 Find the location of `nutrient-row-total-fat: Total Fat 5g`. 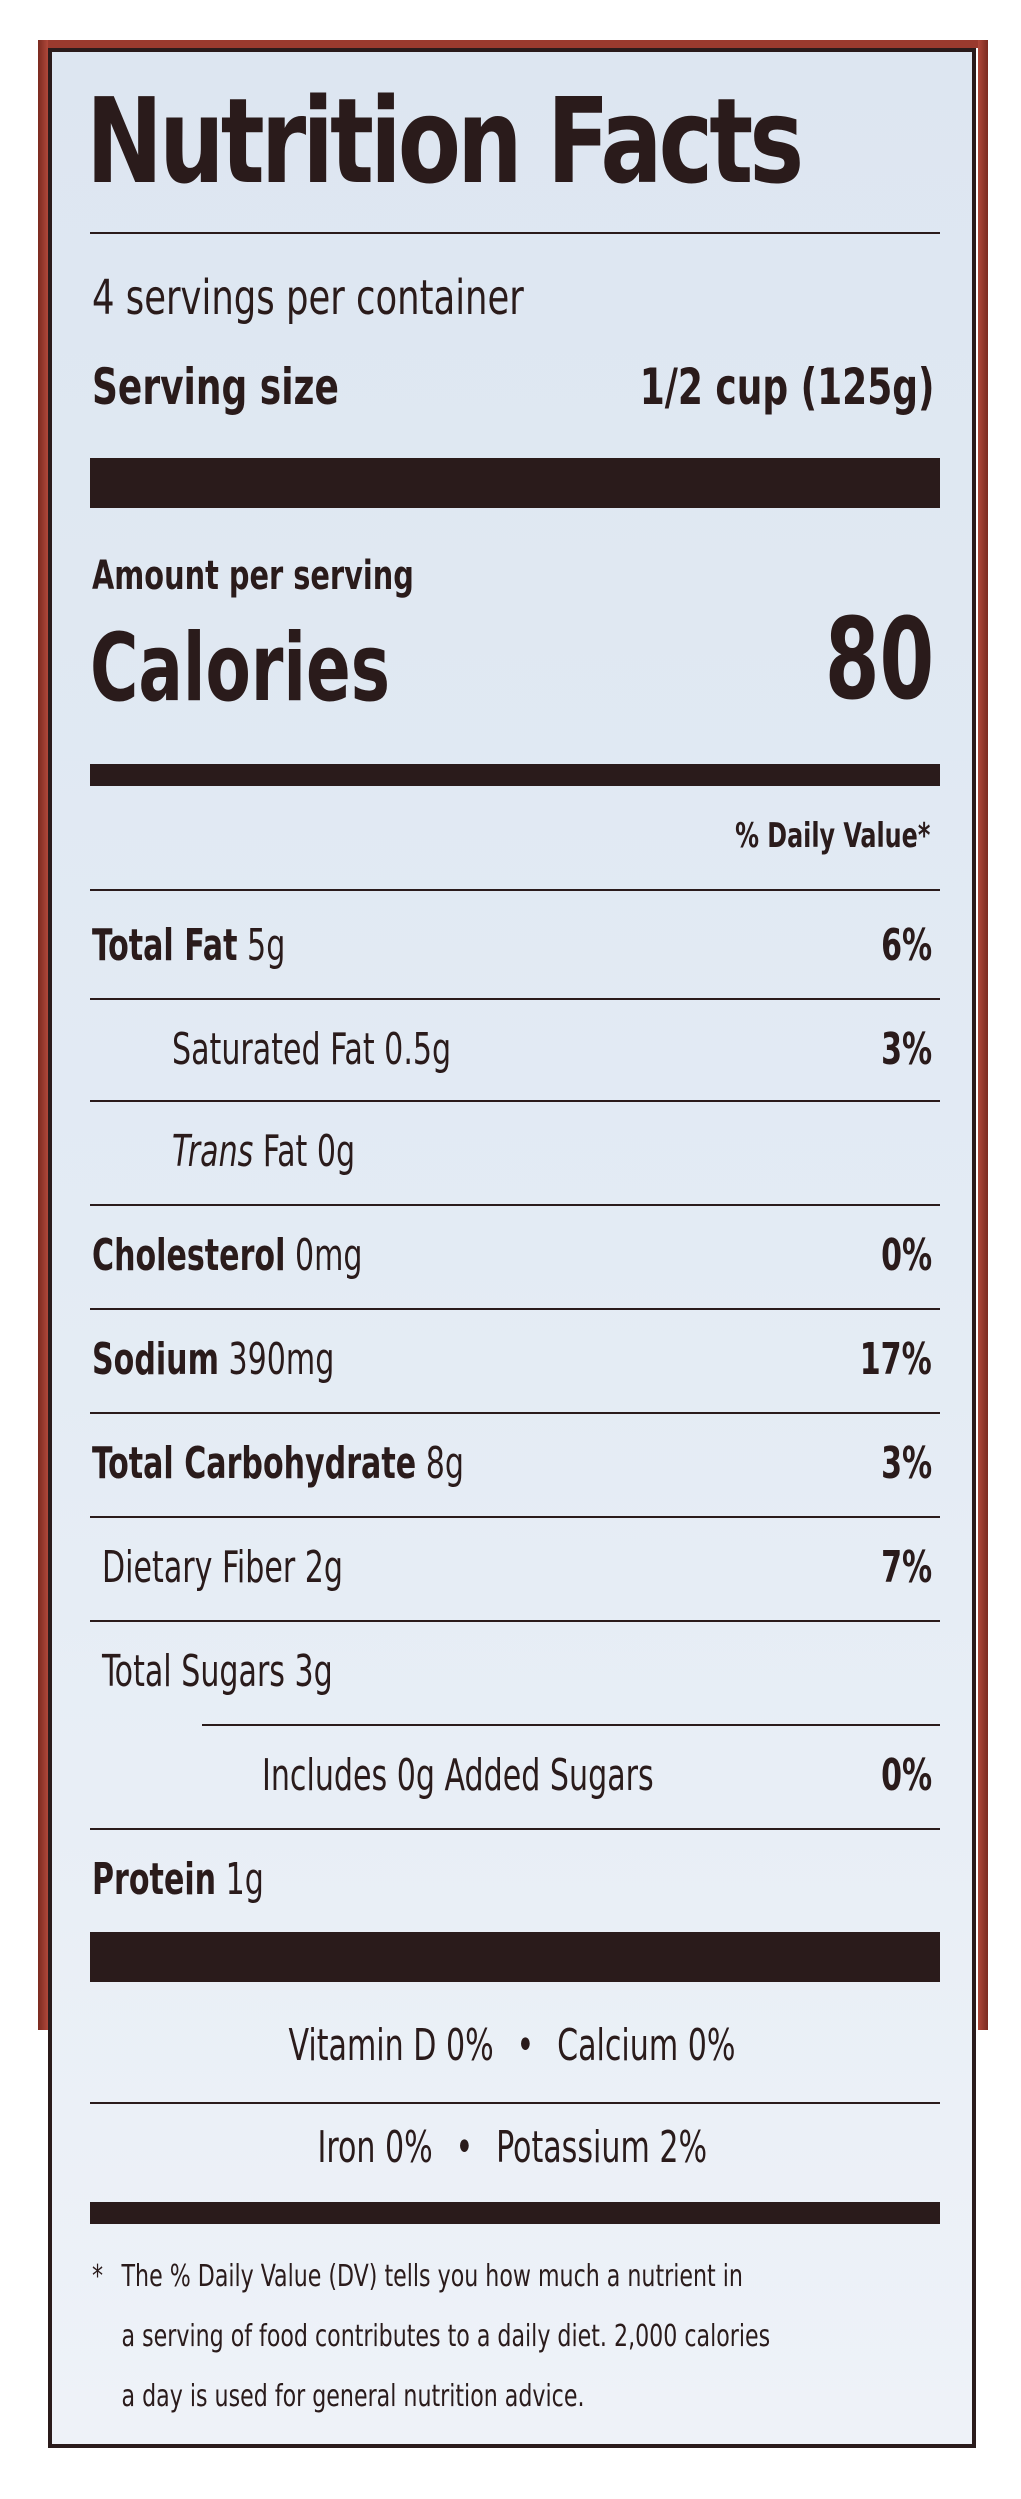

nutrient-row-total-fat: Total Fat 5g is located at coordinates (188, 946).